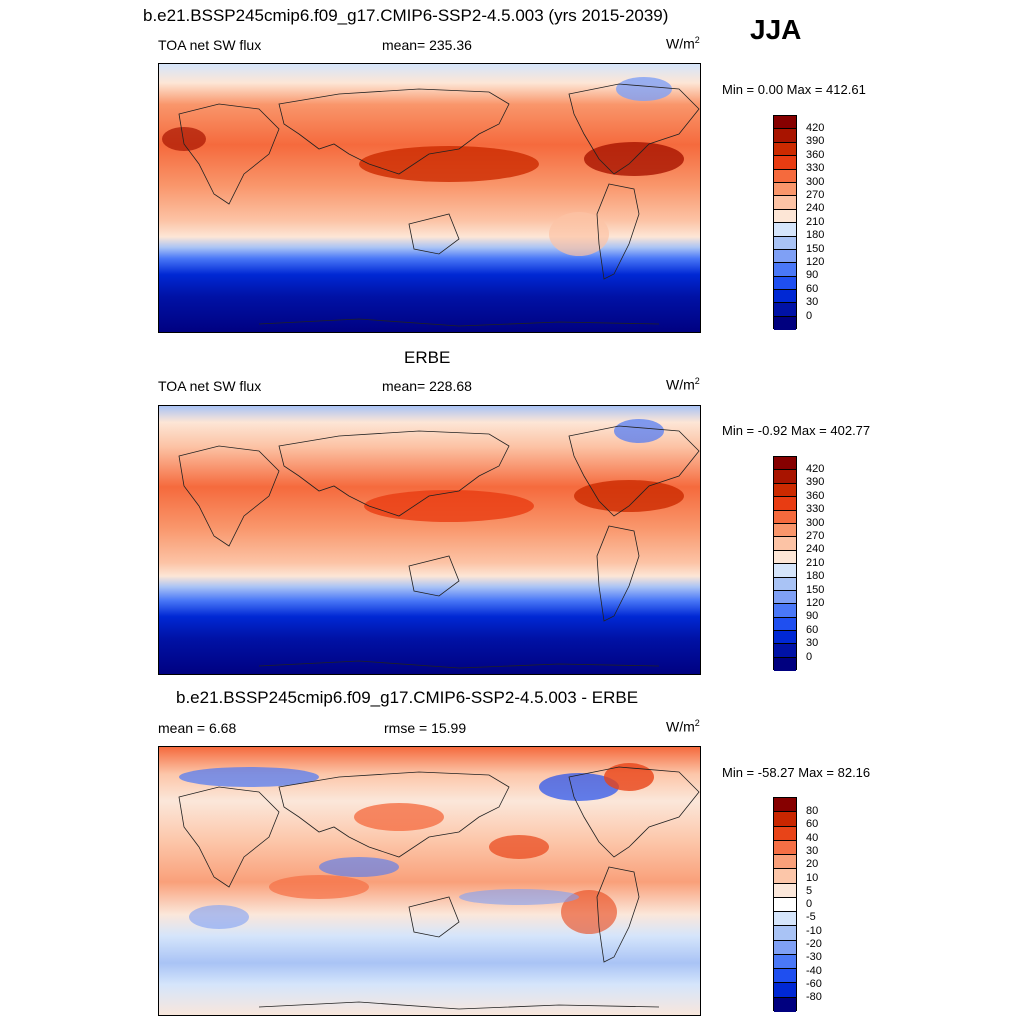  Describe the element at coordinates (429, 881) in the screenshot. I see `panel-3-map` at that location.